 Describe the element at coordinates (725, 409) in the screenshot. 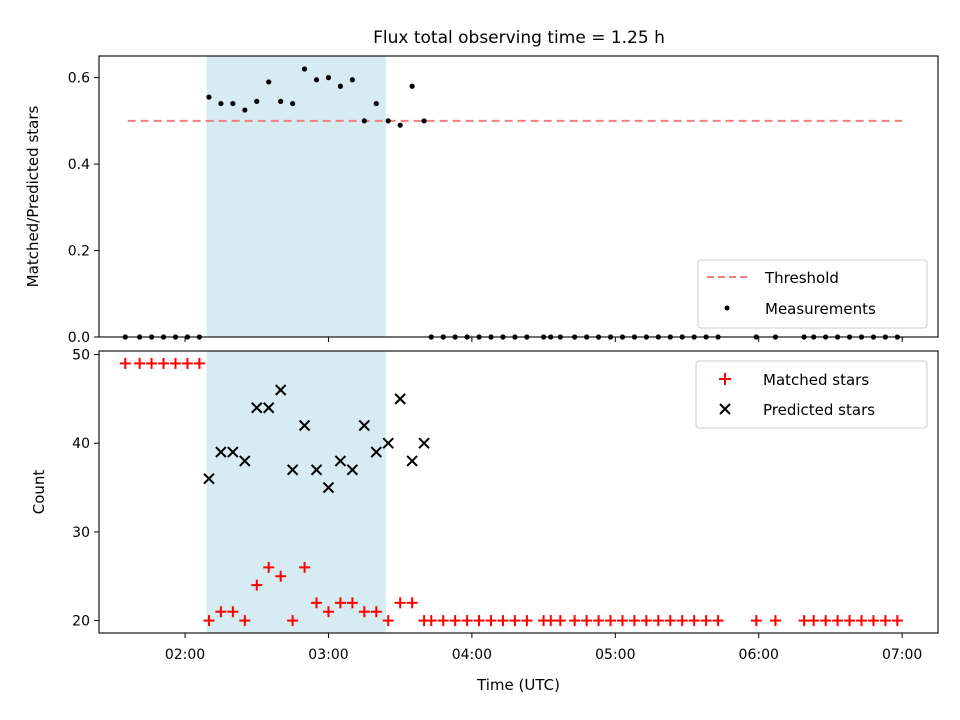

I see `legend-predicted-swatch` at that location.